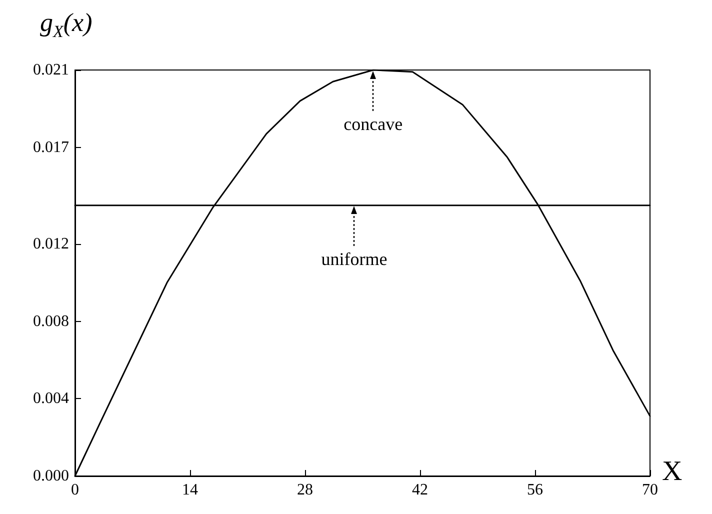 Image resolution: width=712 pixels, height=514 pixels. Describe the element at coordinates (51, 399) in the screenshot. I see `y-tick-label: 0.004` at that location.